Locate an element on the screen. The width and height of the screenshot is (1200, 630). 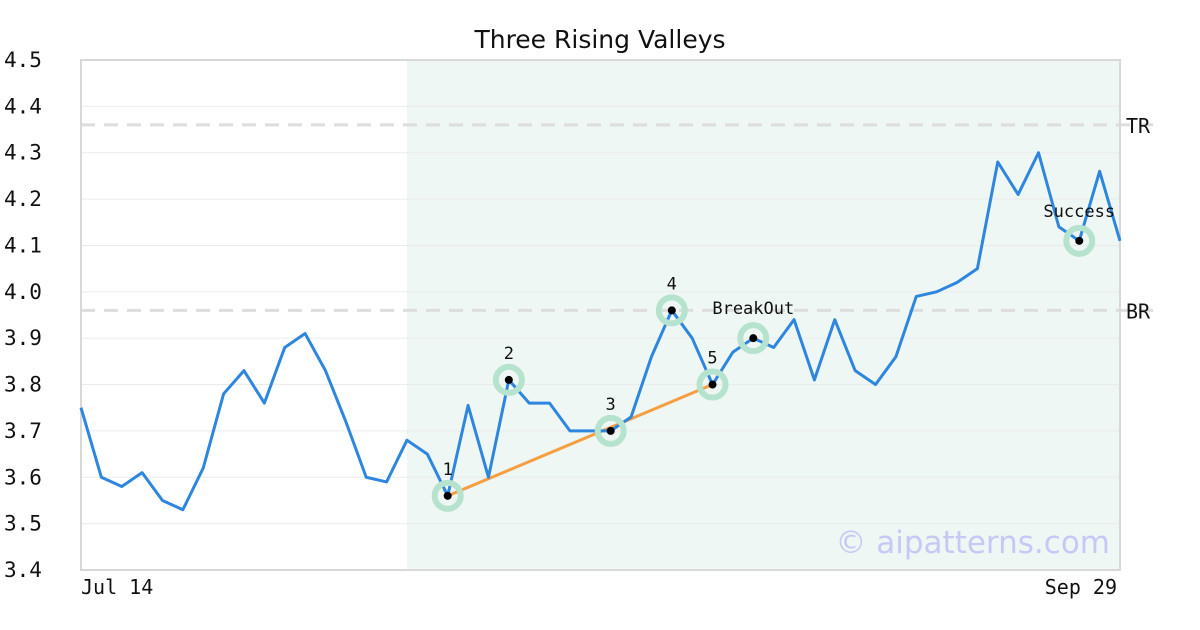
marker-label: 5 is located at coordinates (712, 359).